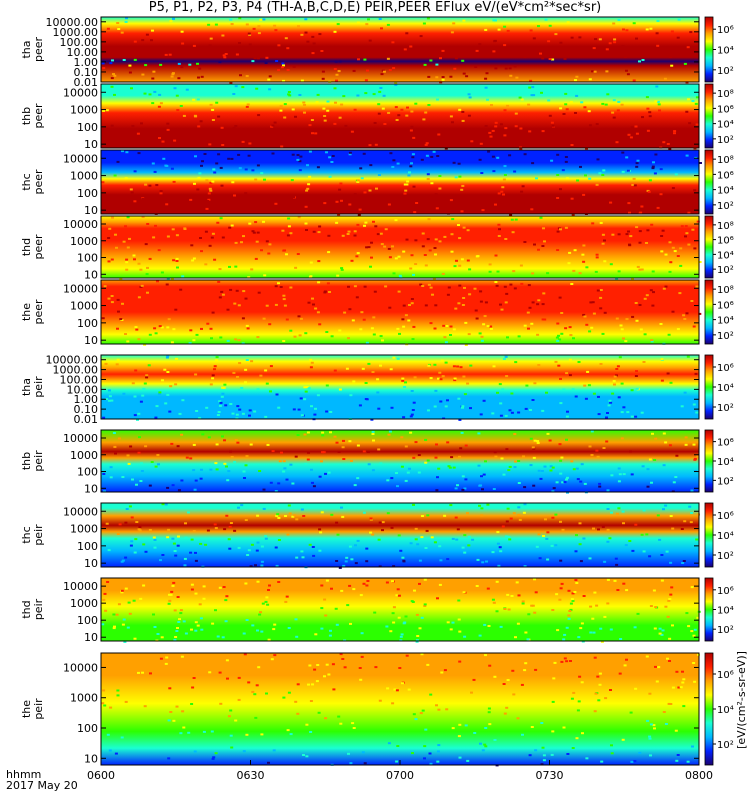  Describe the element at coordinates (699, 775) in the screenshot. I see `x-tick-label: 0800` at that location.